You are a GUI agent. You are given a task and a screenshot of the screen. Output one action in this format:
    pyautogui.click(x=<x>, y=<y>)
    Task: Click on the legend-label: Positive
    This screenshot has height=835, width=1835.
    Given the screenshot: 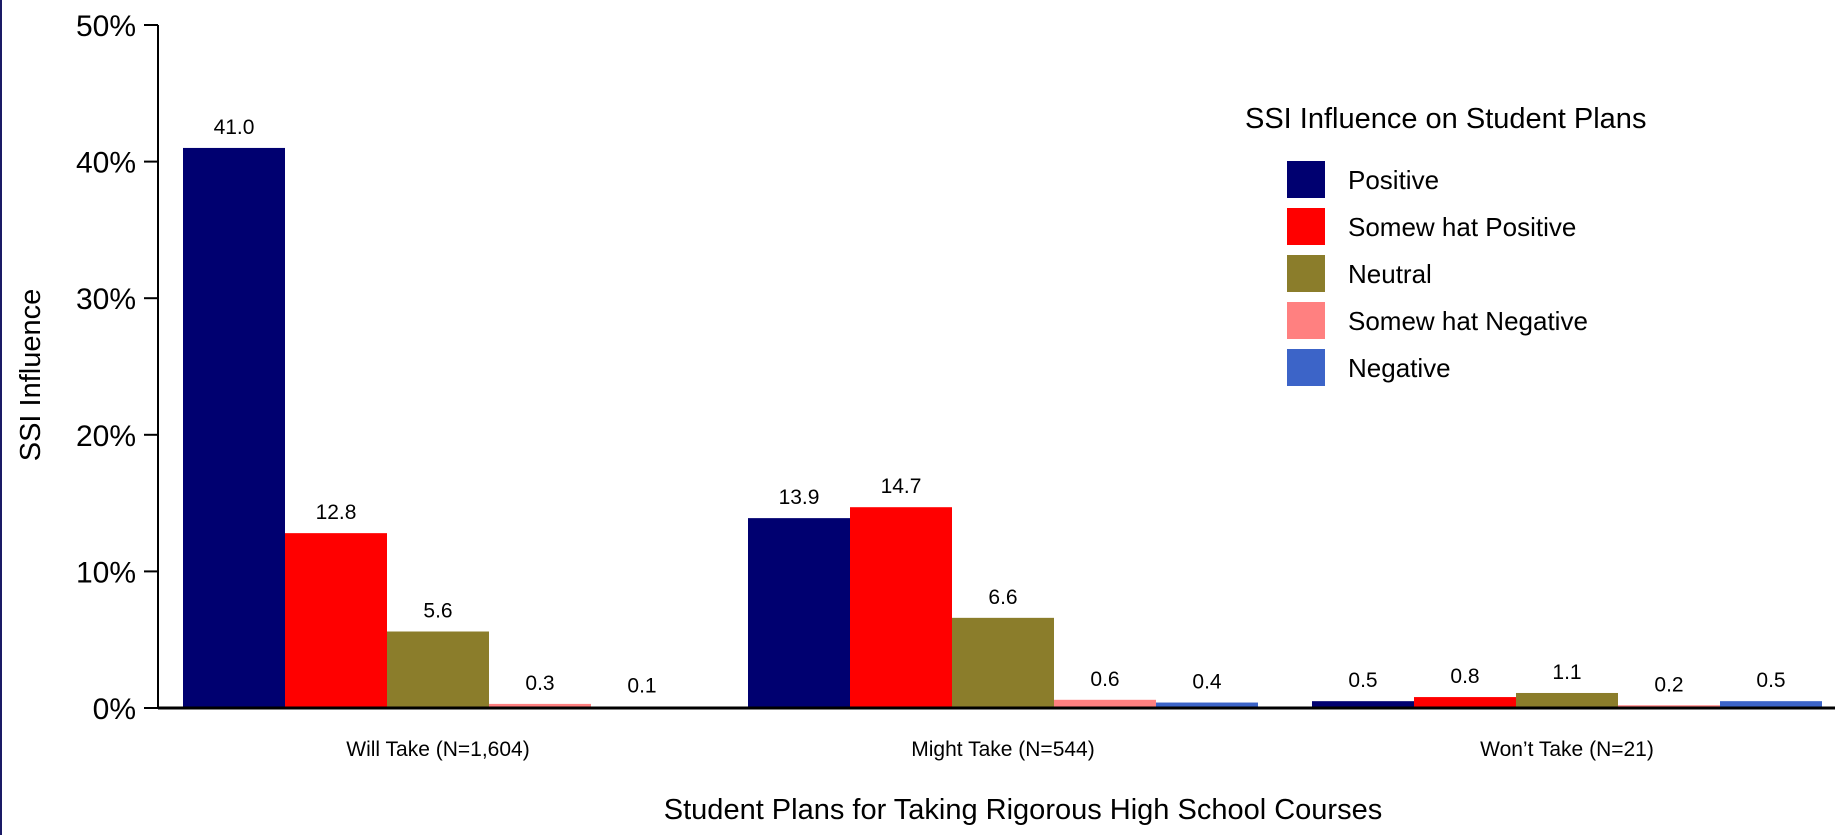 What is the action you would take?
    pyautogui.click(x=1393, y=180)
    